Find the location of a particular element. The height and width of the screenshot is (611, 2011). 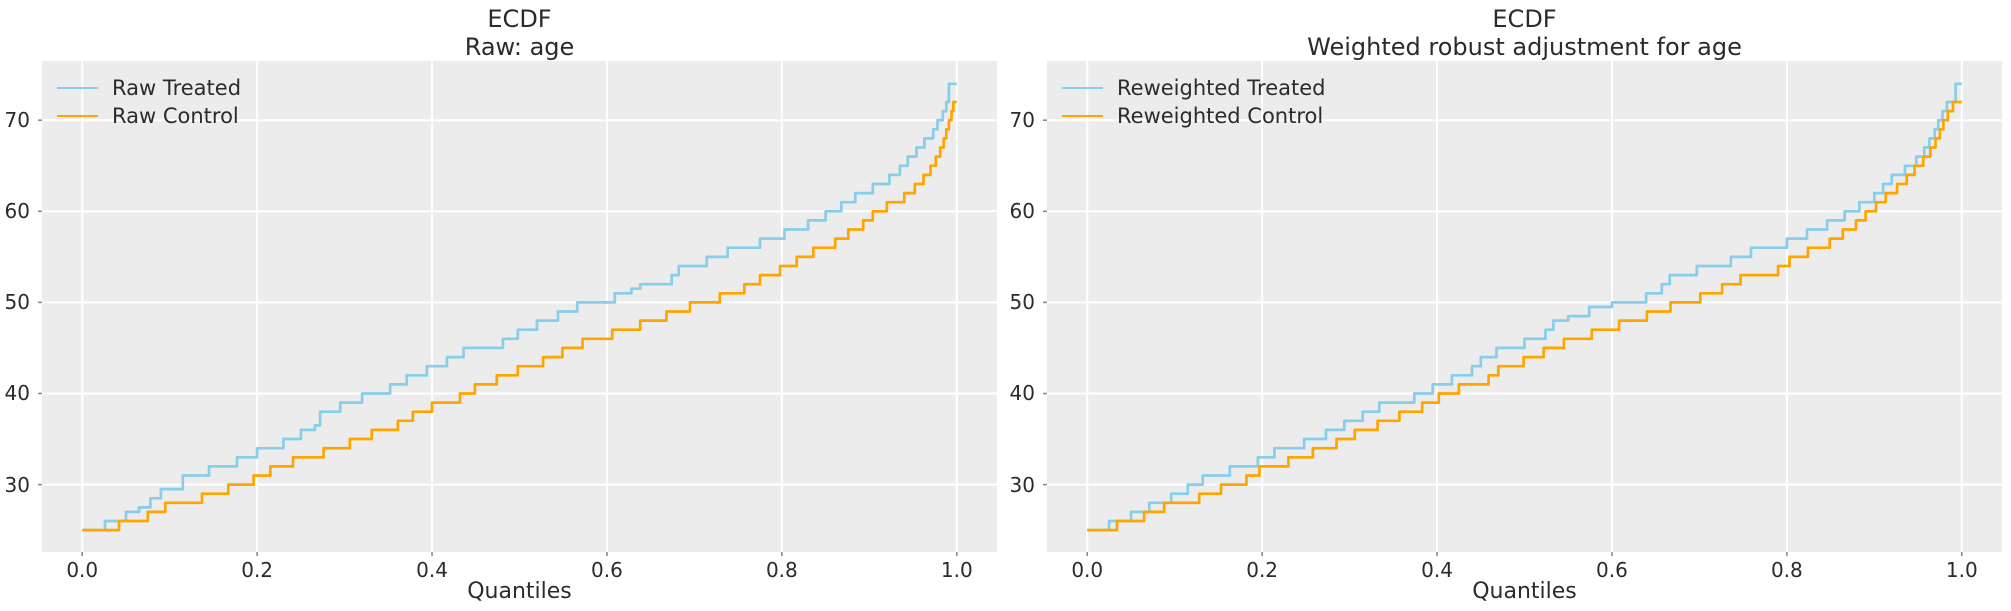

legend-label: Raw Control is located at coordinates (175, 116).